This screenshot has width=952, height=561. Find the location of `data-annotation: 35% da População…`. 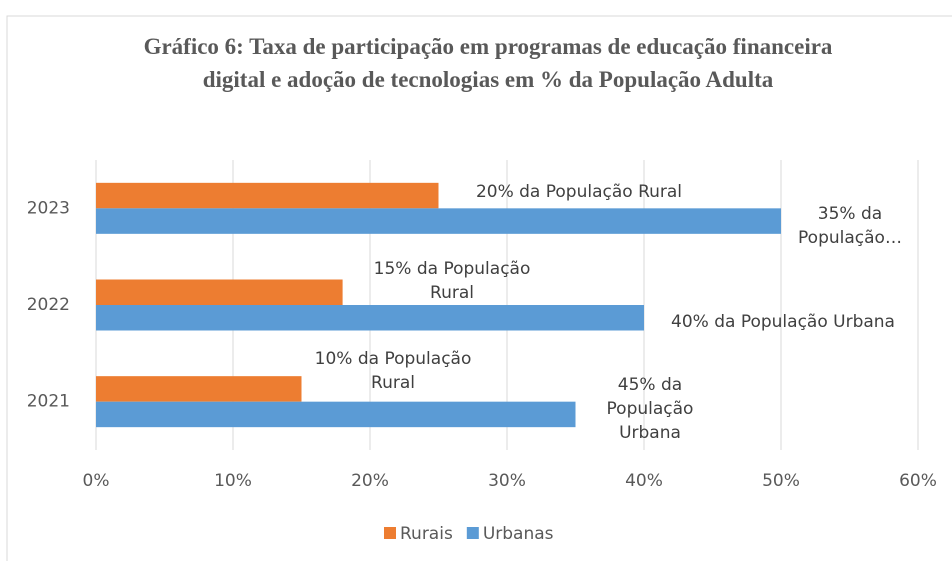

data-annotation: 35% da População… is located at coordinates (850, 226).